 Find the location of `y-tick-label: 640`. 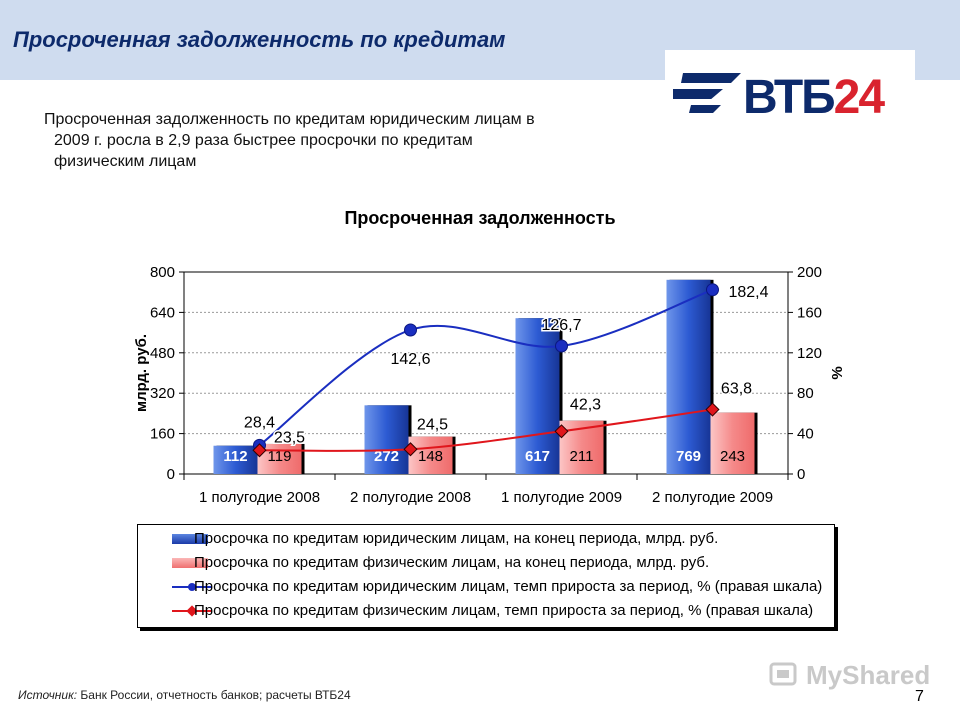

y-tick-label: 640 is located at coordinates (162, 312).